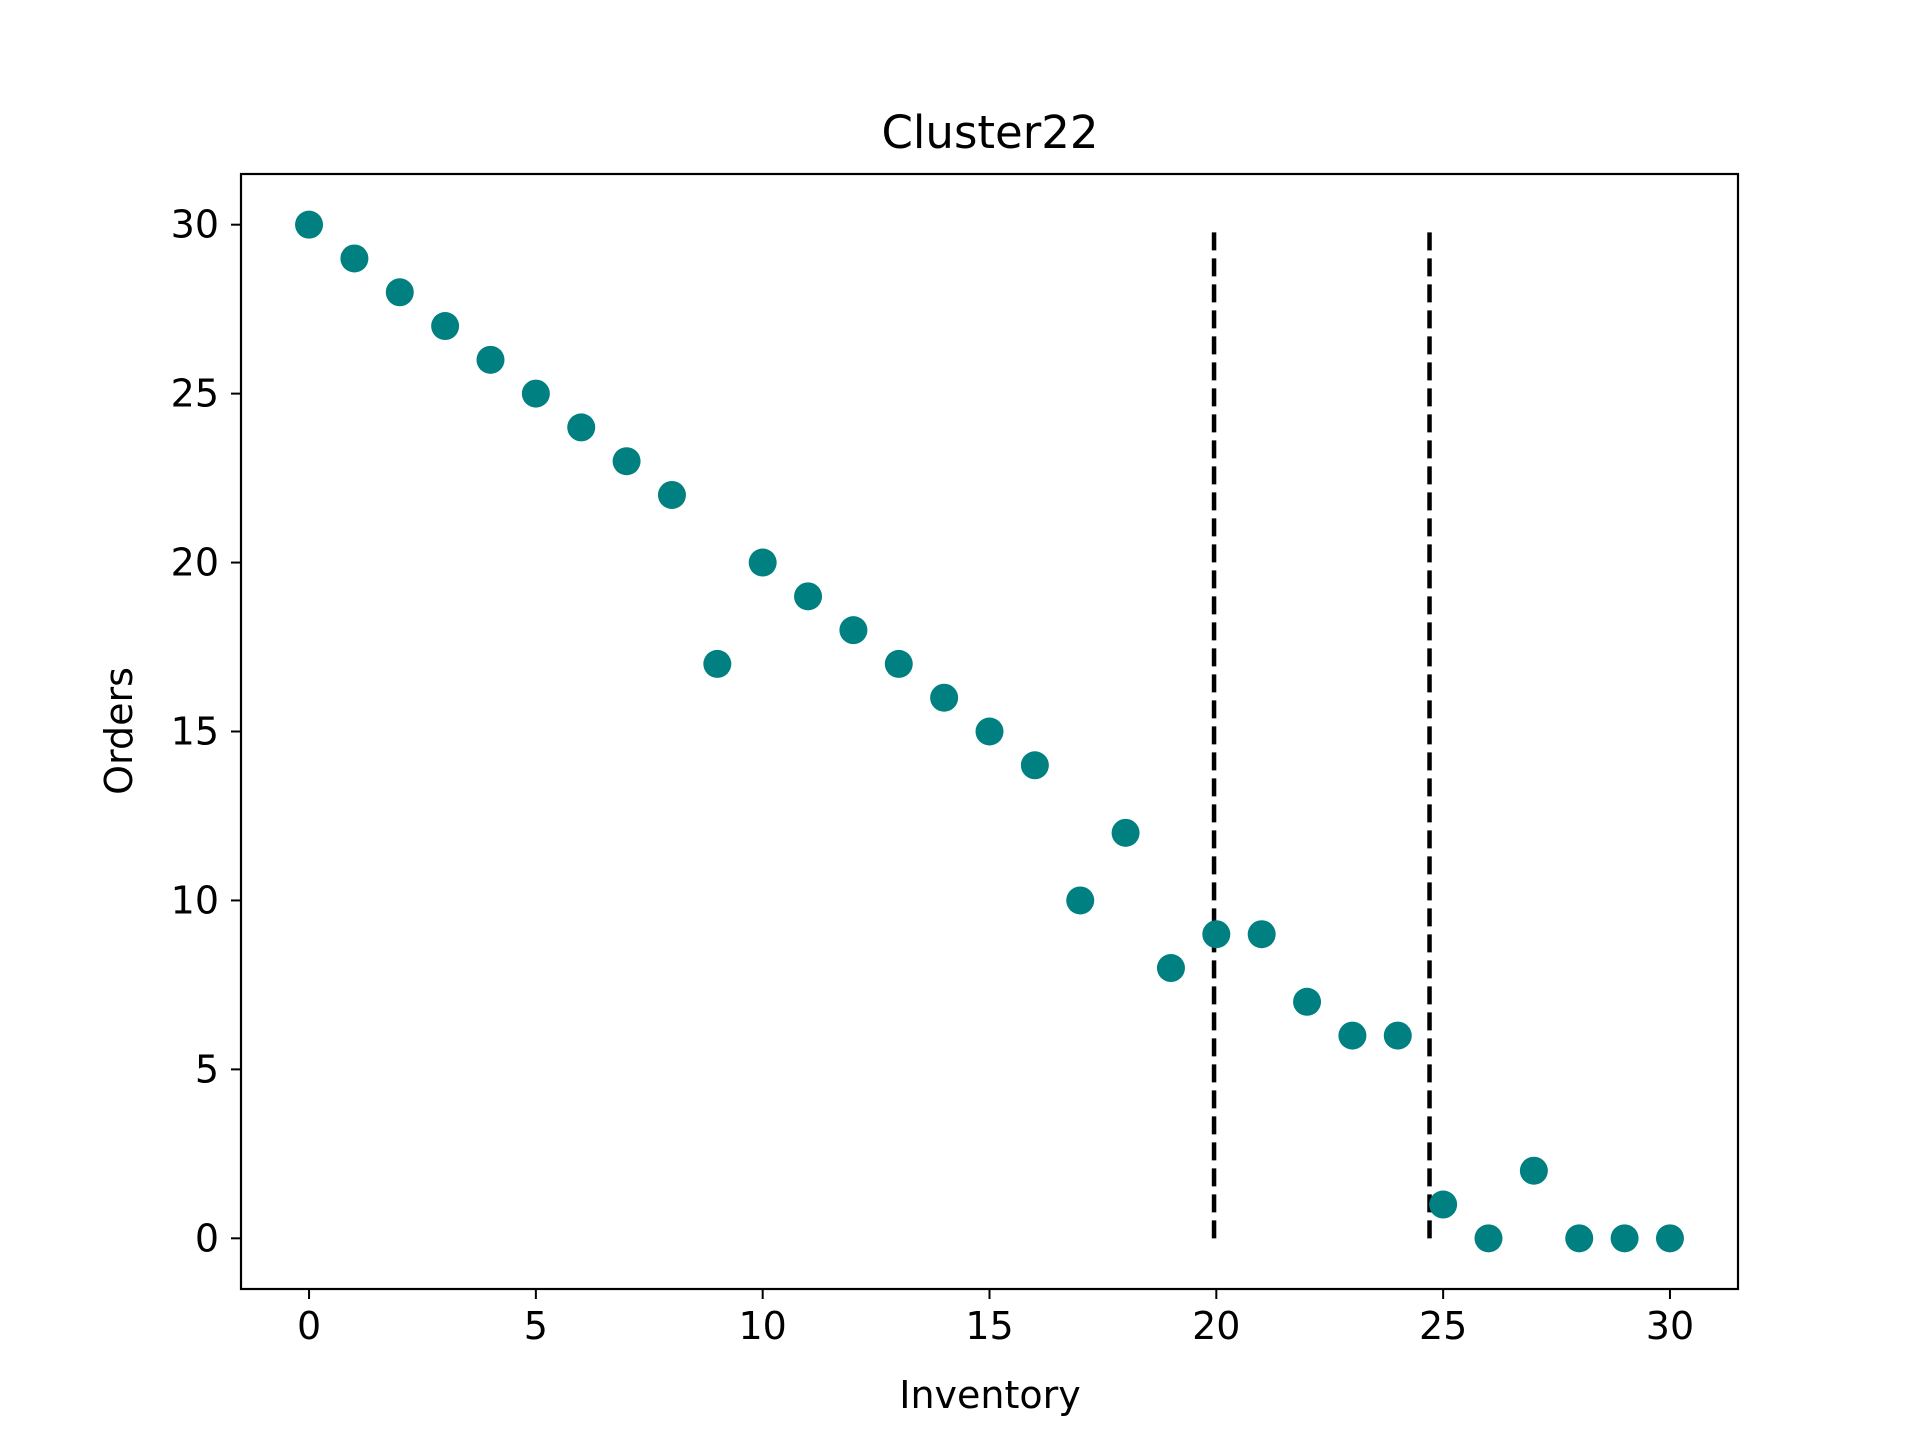 Image resolution: width=1920 pixels, height=1440 pixels. What do you see at coordinates (990, 1395) in the screenshot?
I see `x-axis-label: Inventory` at bounding box center [990, 1395].